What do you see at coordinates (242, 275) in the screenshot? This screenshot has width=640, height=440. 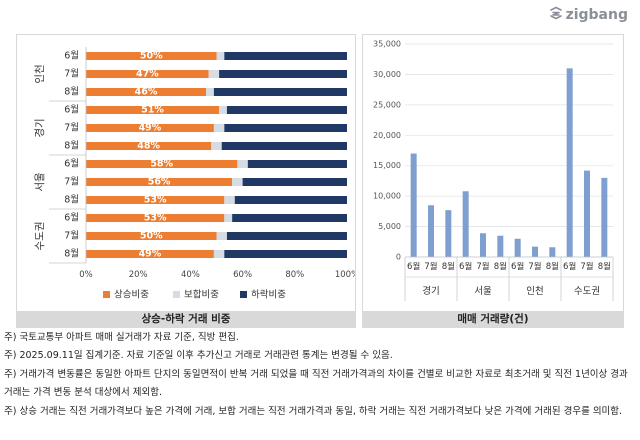 I see `x-tick-label: 60%` at bounding box center [242, 275].